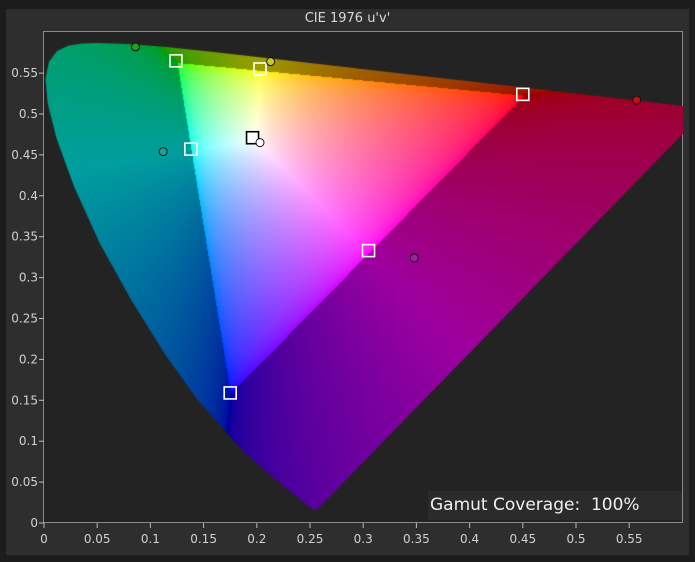 Image resolution: width=695 pixels, height=562 pixels. I want to click on x-tick-label: 0.5, so click(575, 539).